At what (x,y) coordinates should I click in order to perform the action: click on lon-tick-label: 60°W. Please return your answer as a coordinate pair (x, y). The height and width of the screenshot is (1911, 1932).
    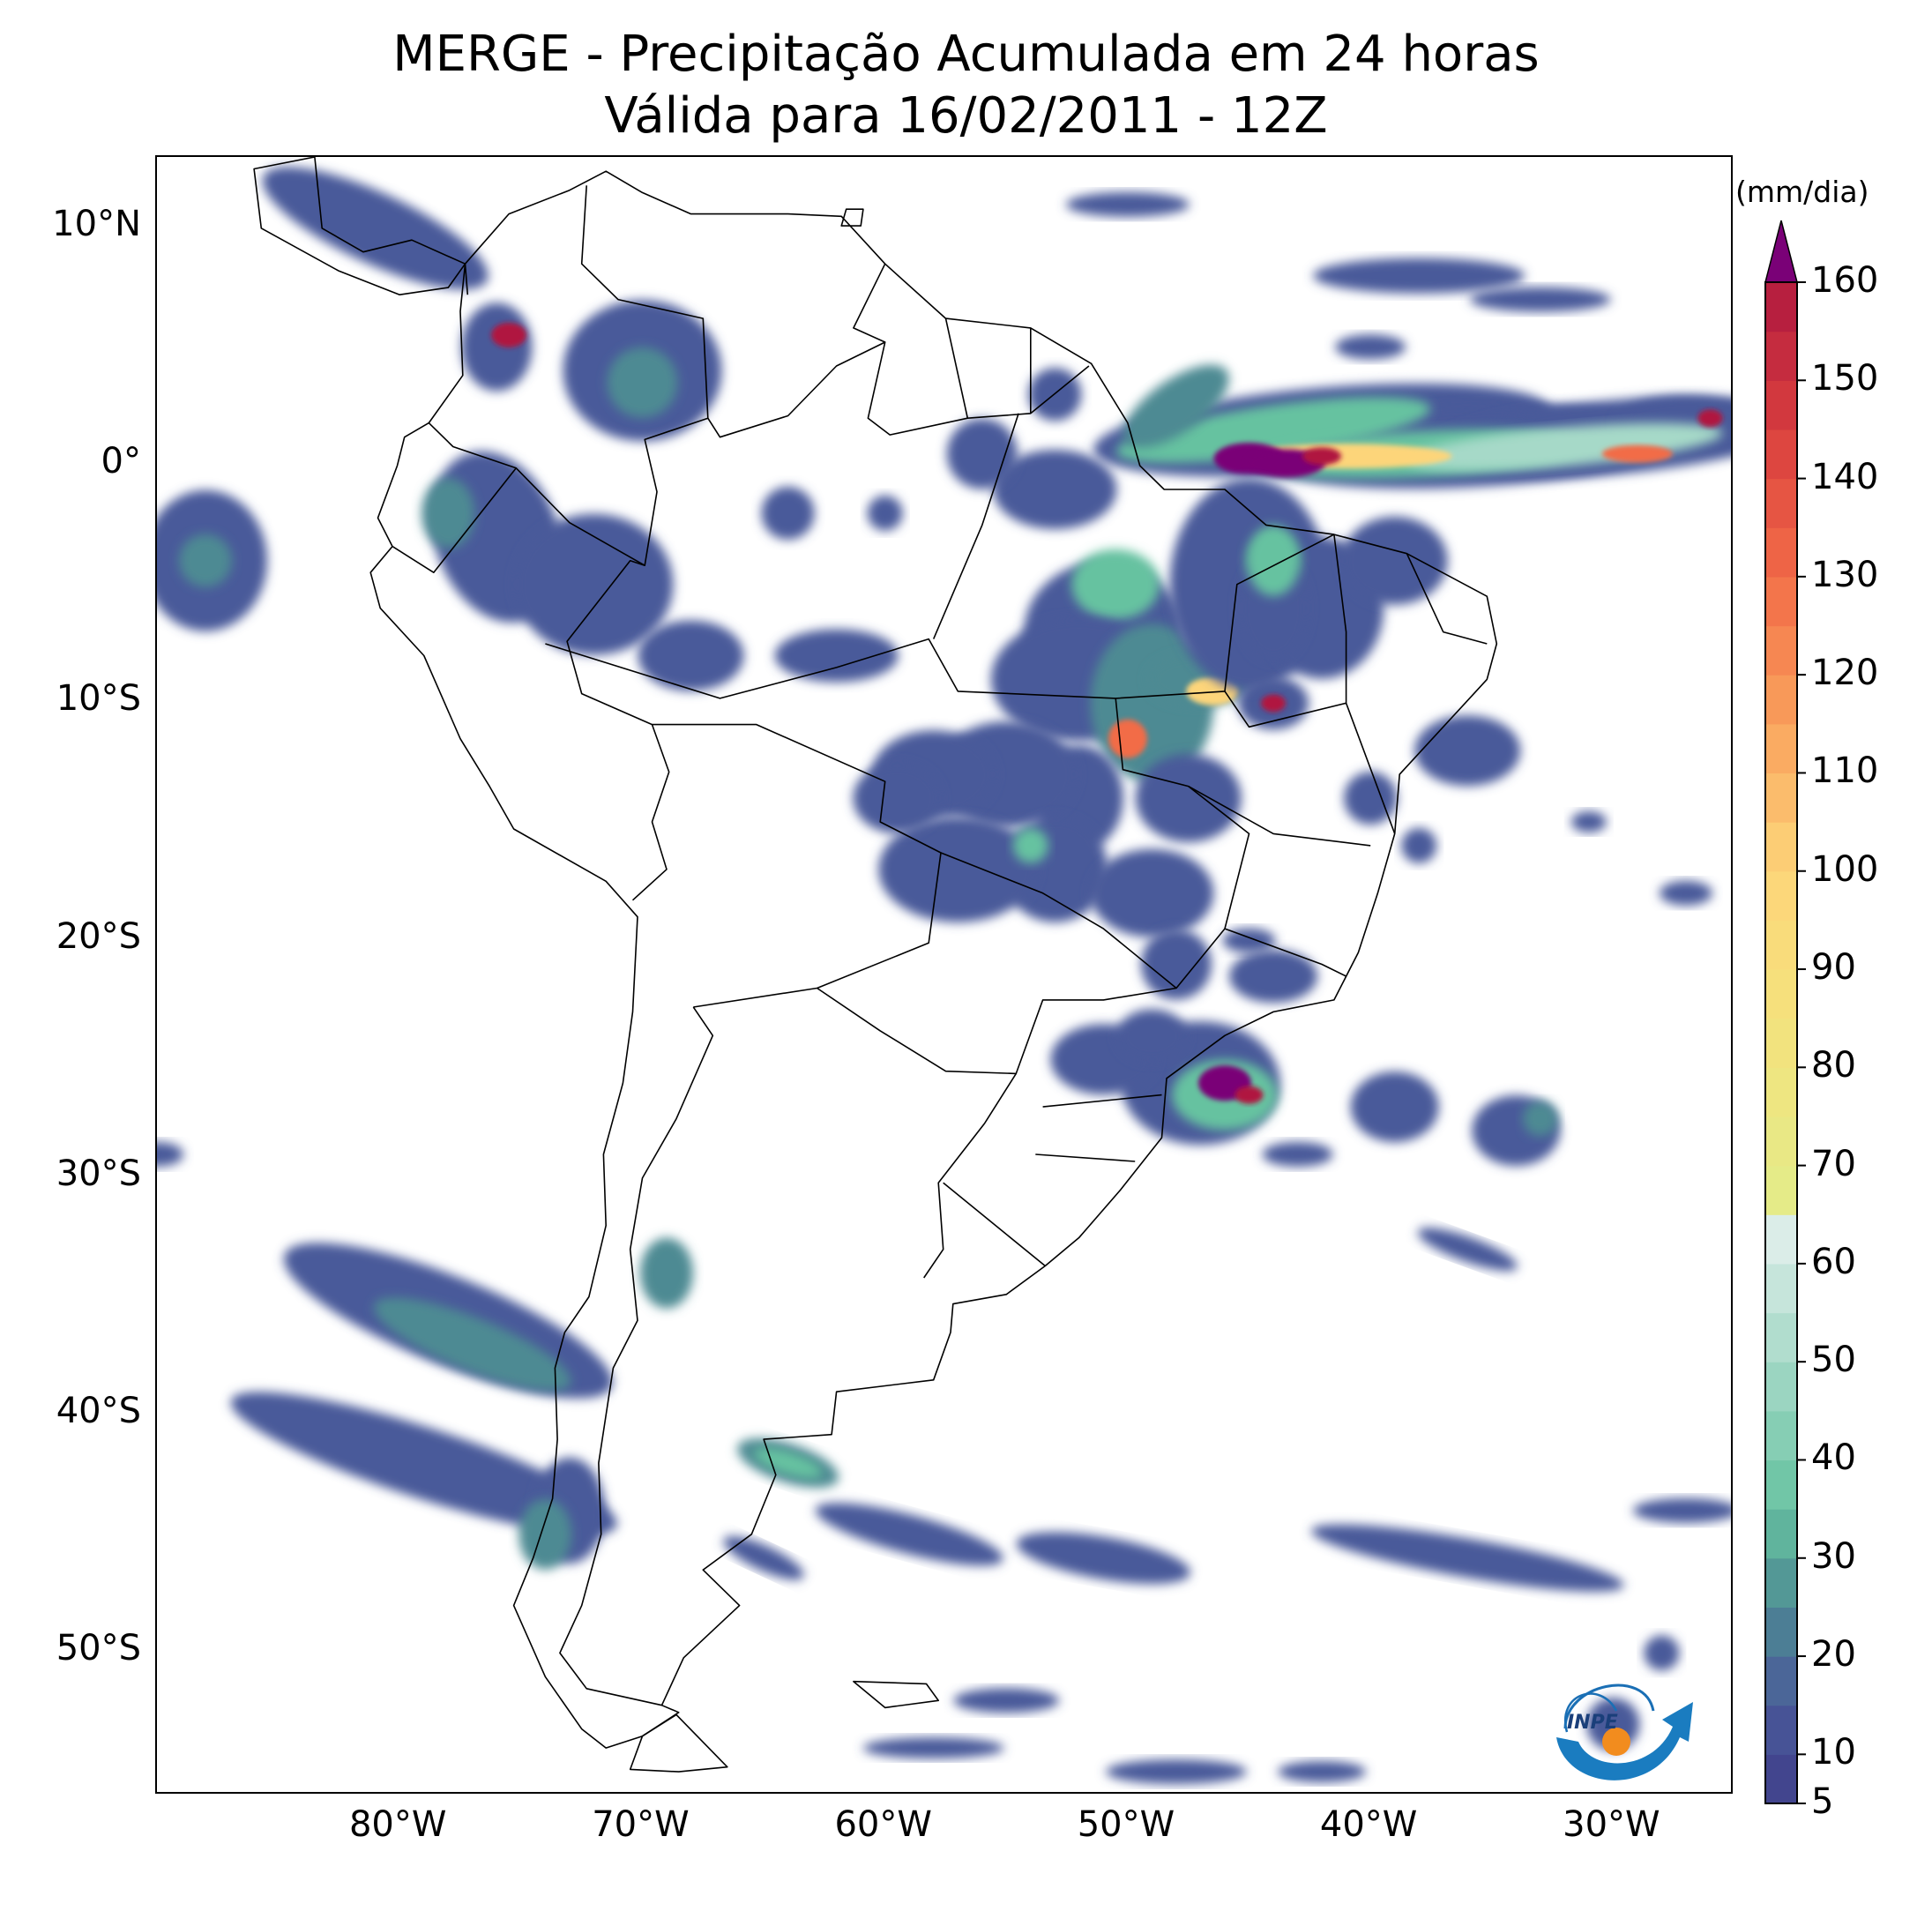
    Looking at the image, I should click on (883, 1824).